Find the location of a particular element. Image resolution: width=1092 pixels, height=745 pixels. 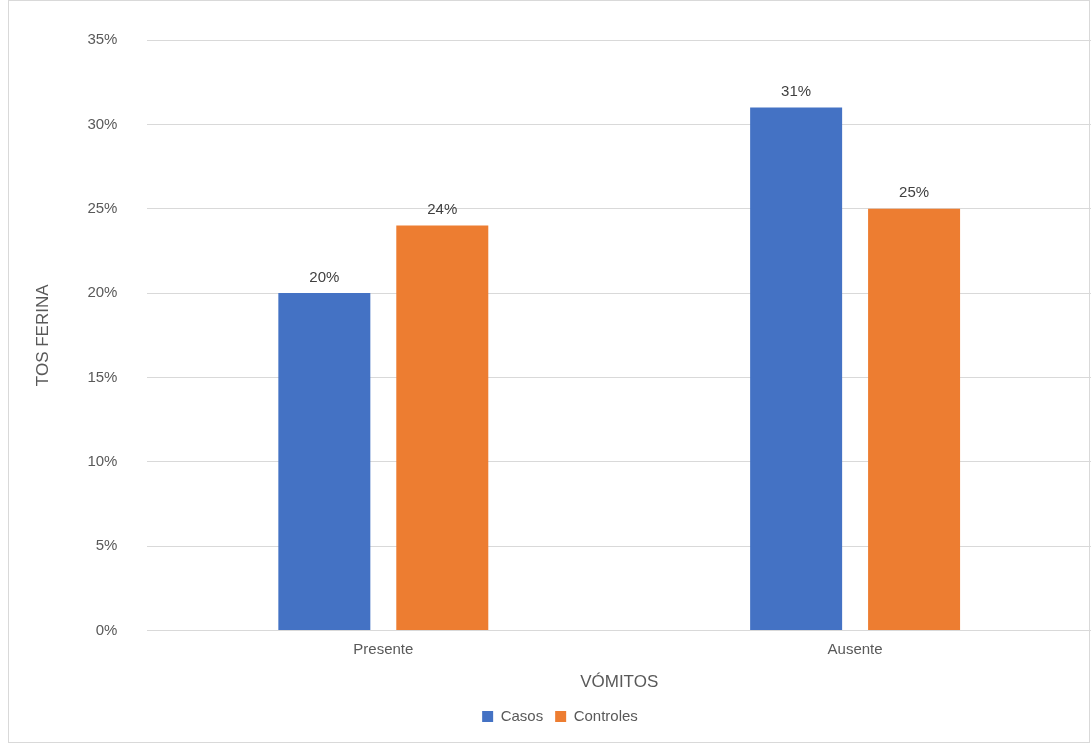

y-tick-label: 20% is located at coordinates (102, 292).